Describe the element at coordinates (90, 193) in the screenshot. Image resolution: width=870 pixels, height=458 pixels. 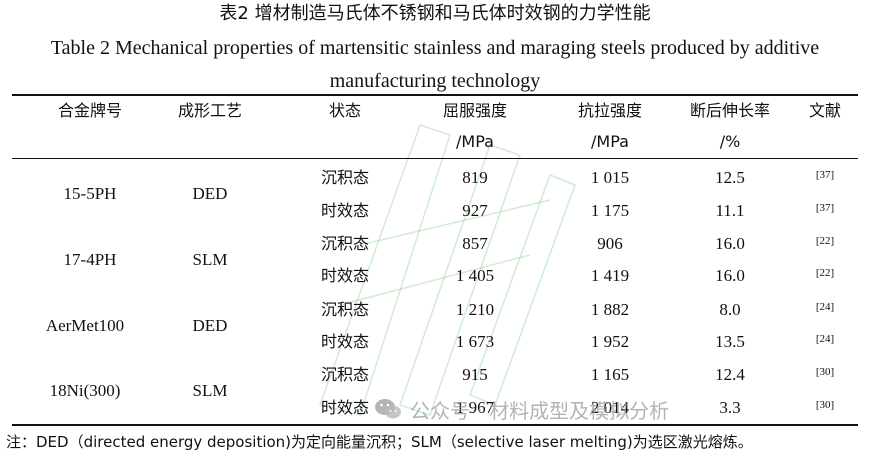
I see `alloy-cell: 15-5PH` at that location.